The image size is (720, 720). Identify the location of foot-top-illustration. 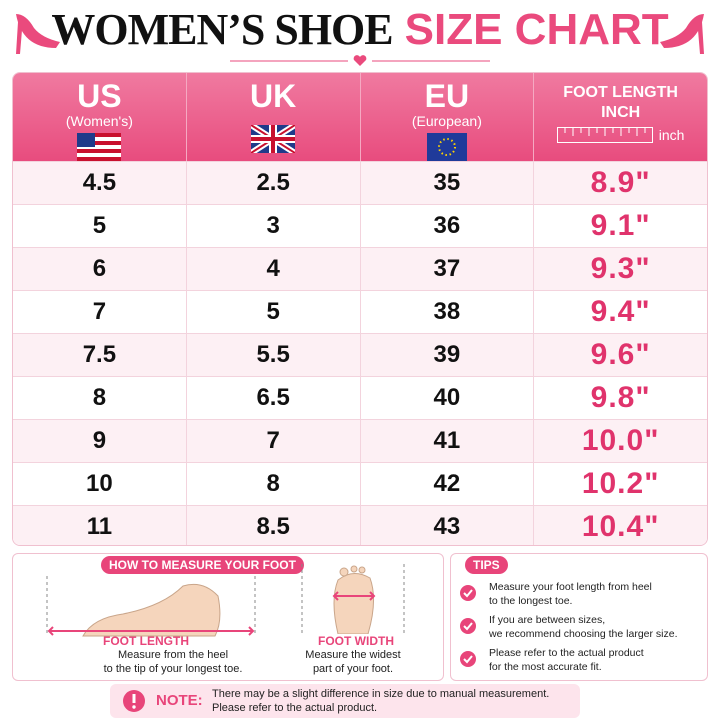
(353, 599).